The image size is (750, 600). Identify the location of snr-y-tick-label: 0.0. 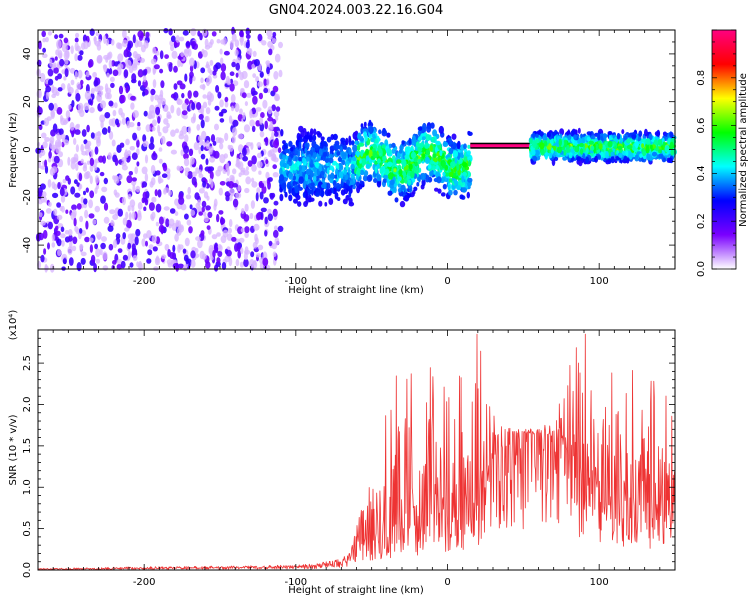
(27, 570).